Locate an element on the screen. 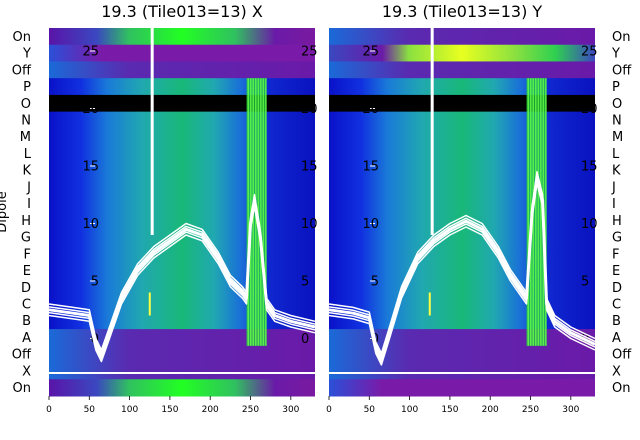 Image resolution: width=640 pixels, height=440 pixels. chart-title: 19.3 (Tile013=13) X is located at coordinates (182, 11).